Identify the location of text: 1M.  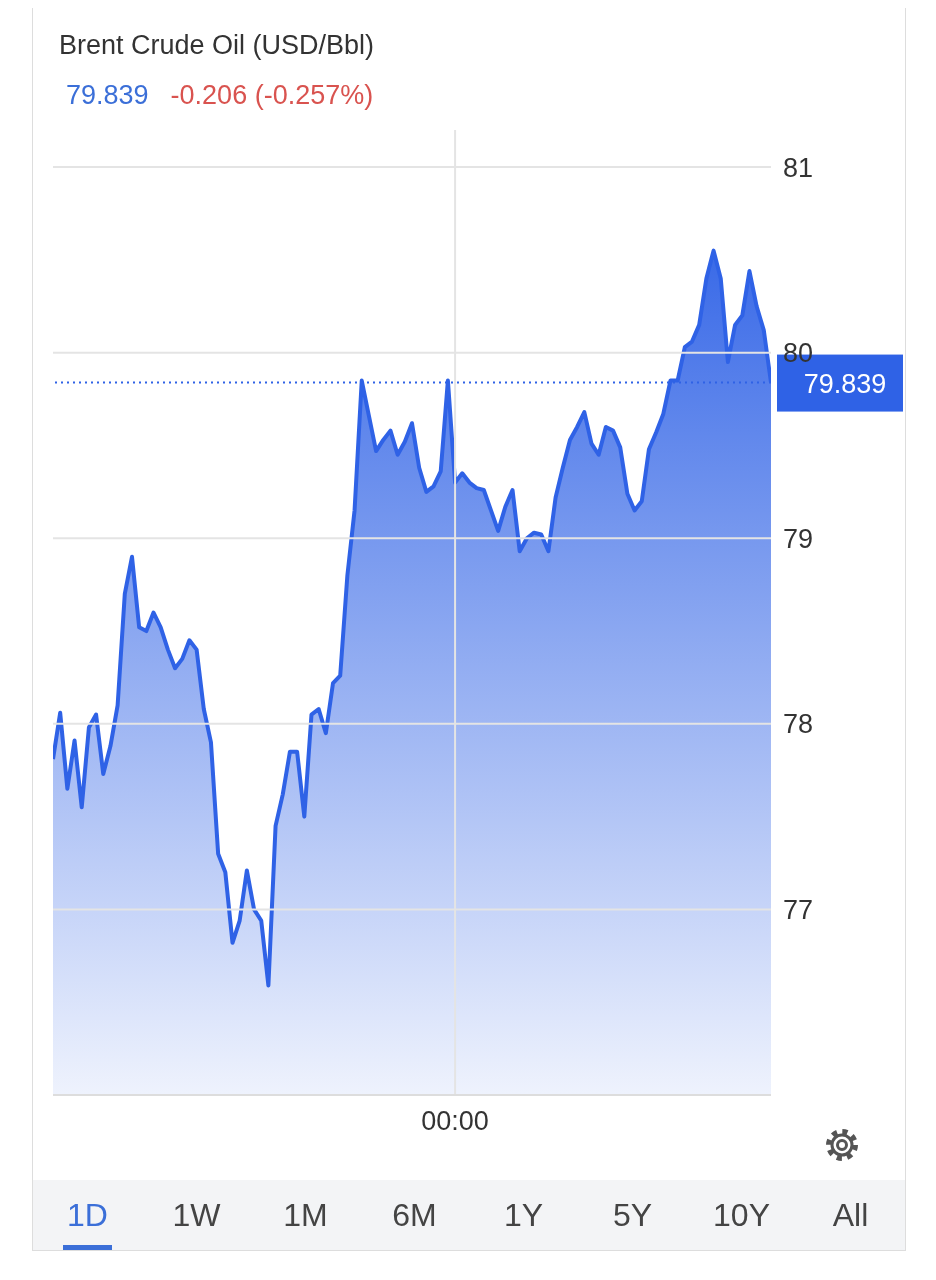
(305, 1215).